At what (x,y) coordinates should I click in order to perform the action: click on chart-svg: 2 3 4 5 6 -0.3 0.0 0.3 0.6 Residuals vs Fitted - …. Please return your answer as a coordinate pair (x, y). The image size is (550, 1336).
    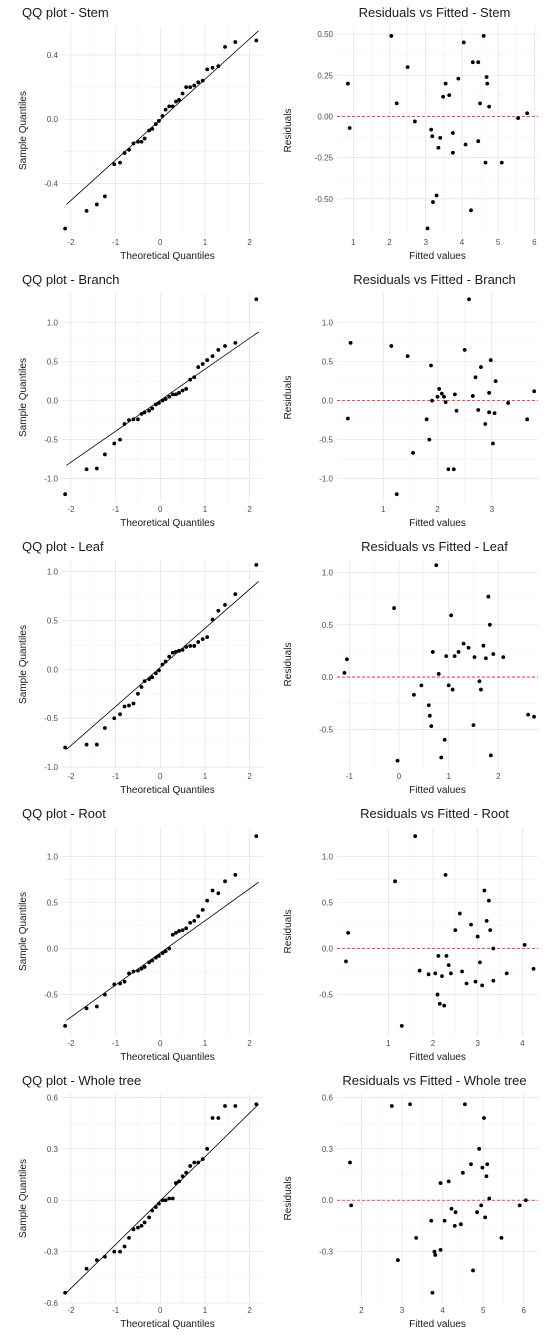
    Looking at the image, I should click on (410, 1201).